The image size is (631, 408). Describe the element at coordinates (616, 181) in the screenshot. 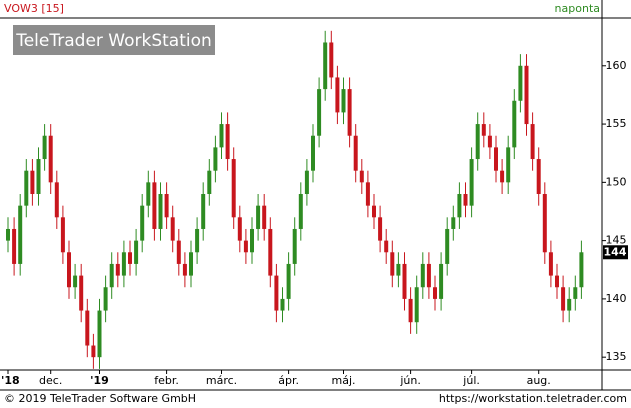

I see `y-tick-label: 150` at that location.